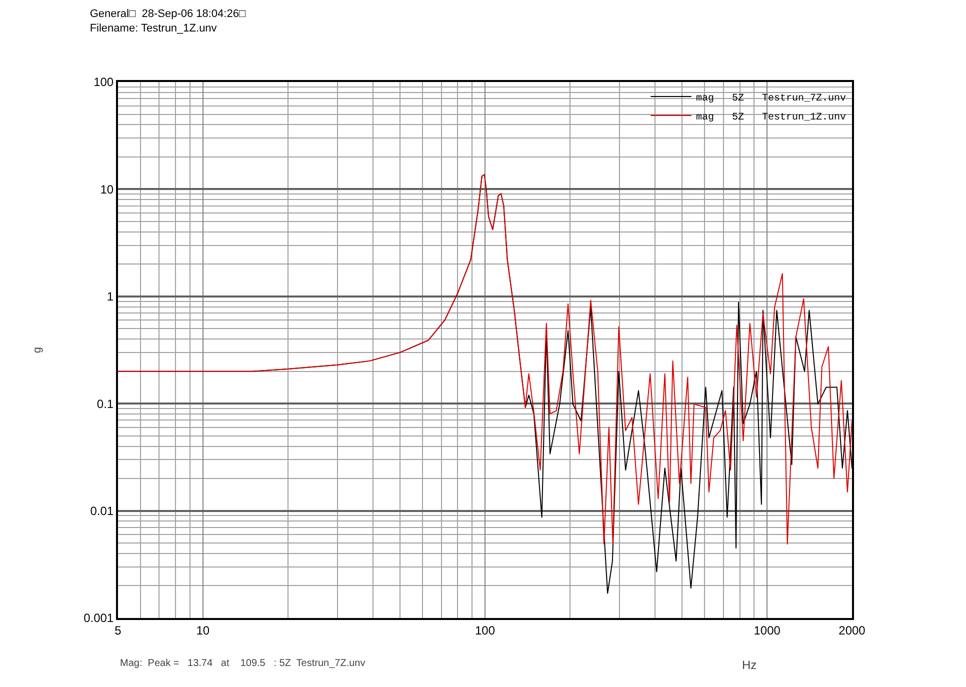 This screenshot has height=687, width=966. Describe the element at coordinates (203, 630) in the screenshot. I see `x-tick-label: 10` at that location.